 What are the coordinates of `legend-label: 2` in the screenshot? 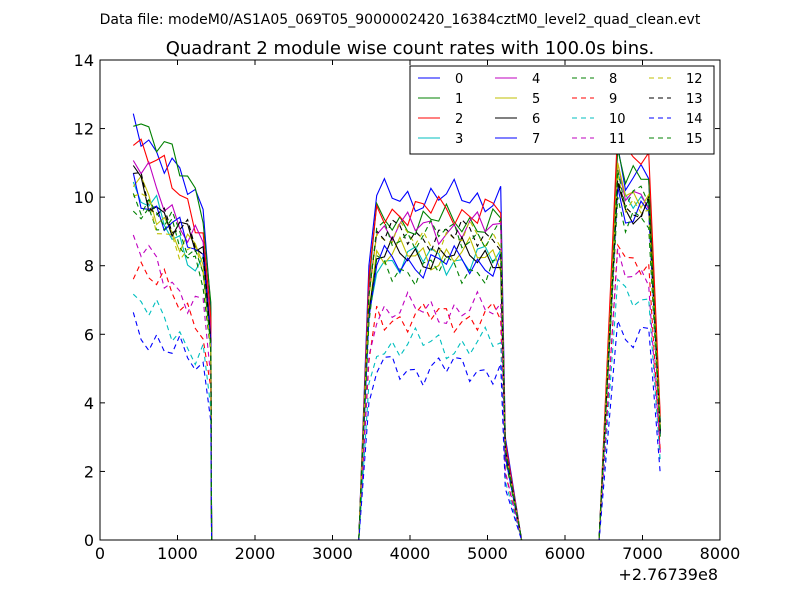 It's located at (459, 119).